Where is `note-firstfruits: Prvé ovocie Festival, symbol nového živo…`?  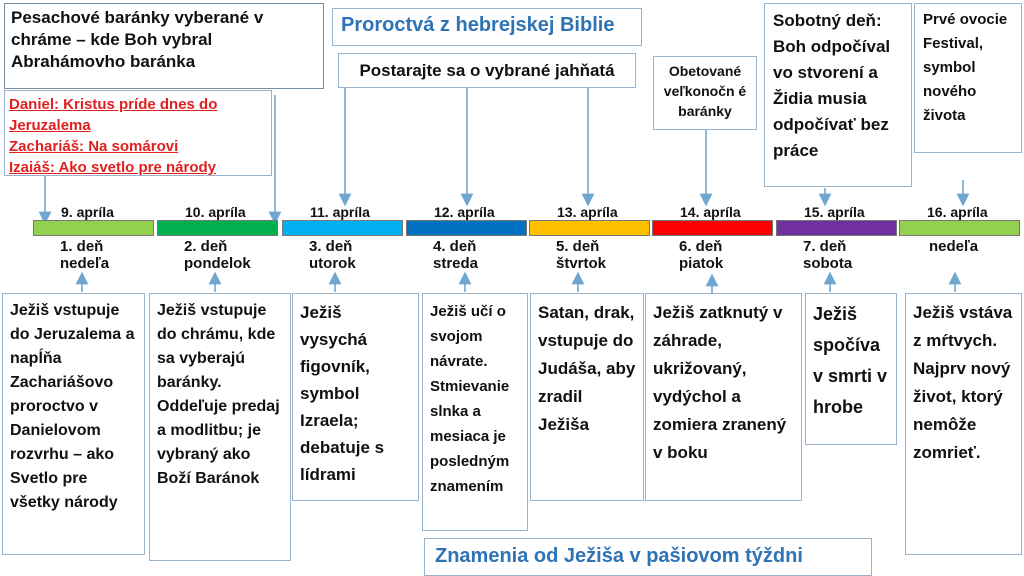 note-firstfruits: Prvé ovocie Festival, symbol nového živo… is located at coordinates (968, 78).